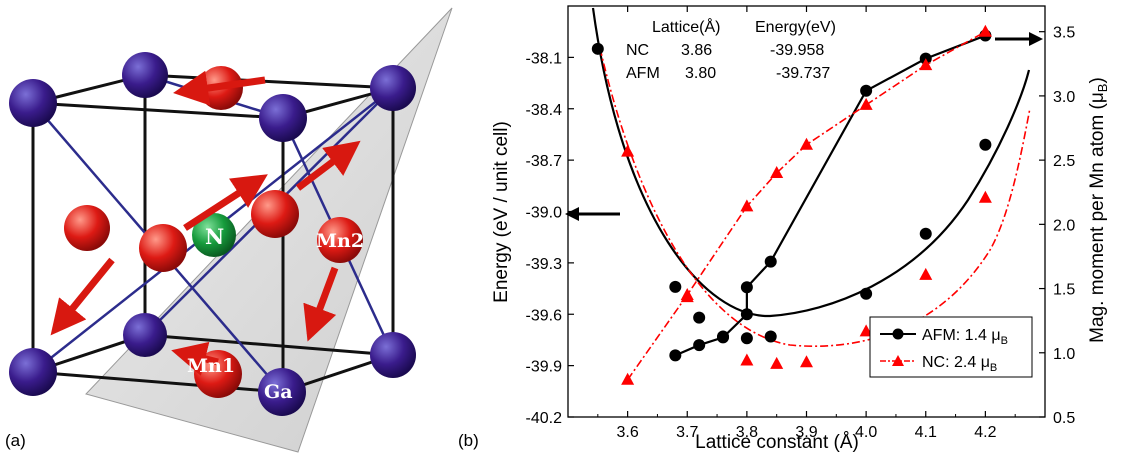  What do you see at coordinates (1064, 418) in the screenshot?
I see `y2-tick-label: 0.5` at bounding box center [1064, 418].